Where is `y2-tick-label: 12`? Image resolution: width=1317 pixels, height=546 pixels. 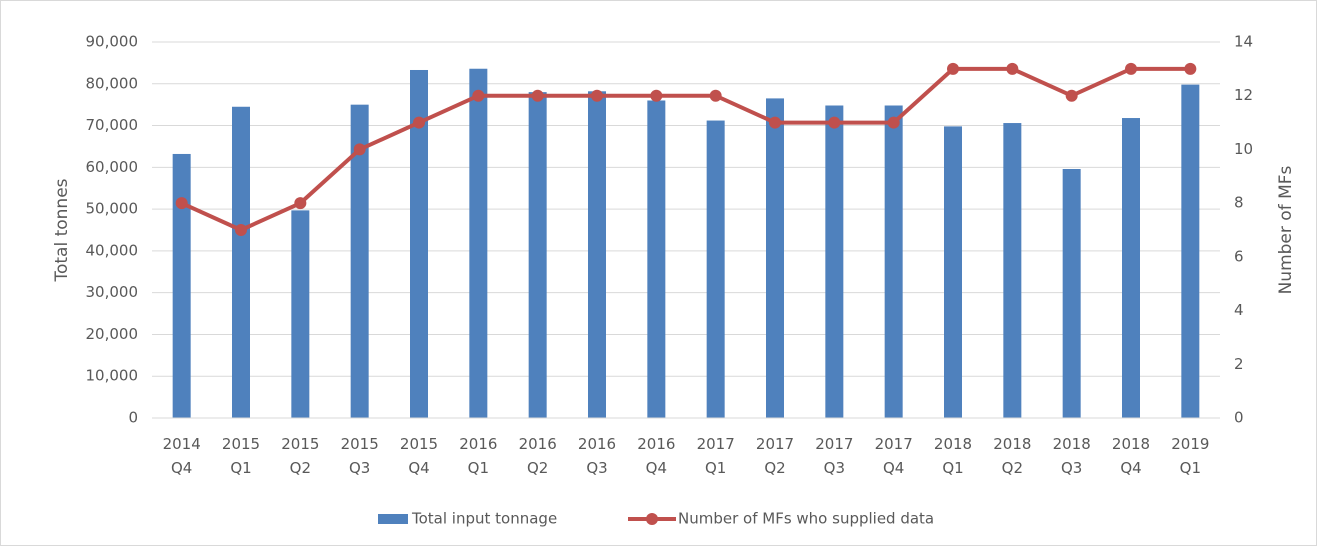
y2-tick-label: 12 is located at coordinates (1243, 95).